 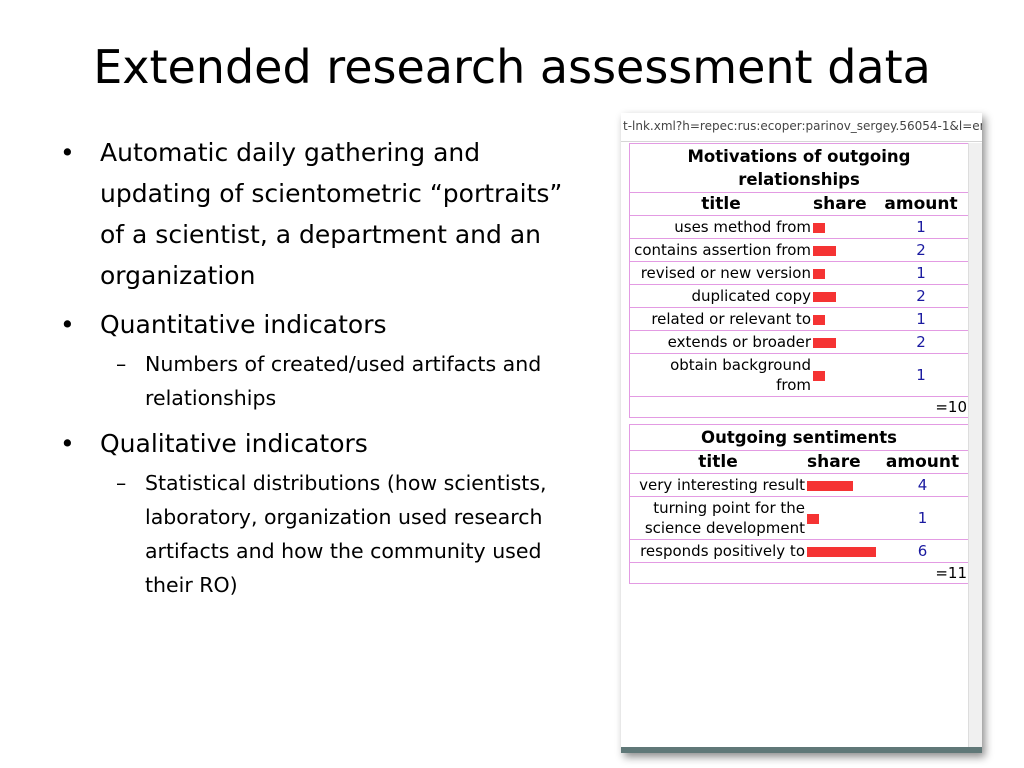 What do you see at coordinates (512, 67) in the screenshot?
I see `slide-title: Extended research assessment data` at bounding box center [512, 67].